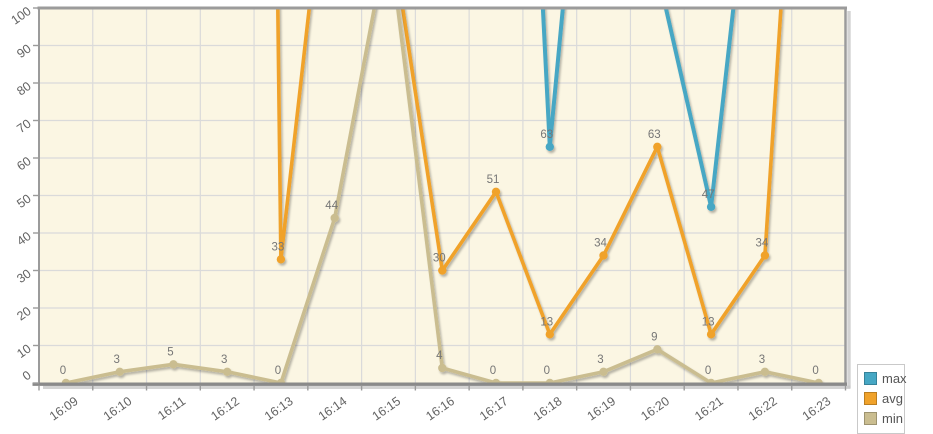 The image size is (933, 434). Describe the element at coordinates (600, 244) in the screenshot. I see `avg-point-label-16:19: 34` at that location.